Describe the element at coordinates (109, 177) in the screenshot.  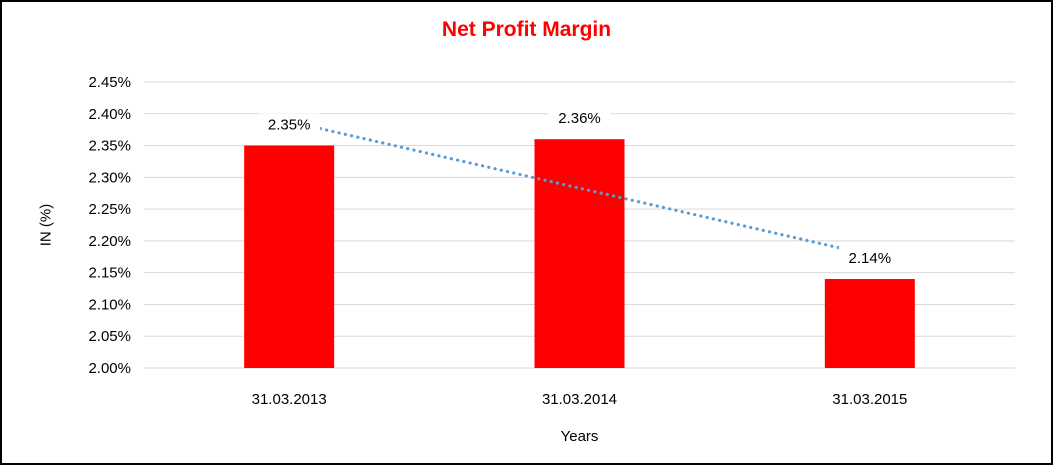
I see `y-tick-label: 2.30%` at that location.